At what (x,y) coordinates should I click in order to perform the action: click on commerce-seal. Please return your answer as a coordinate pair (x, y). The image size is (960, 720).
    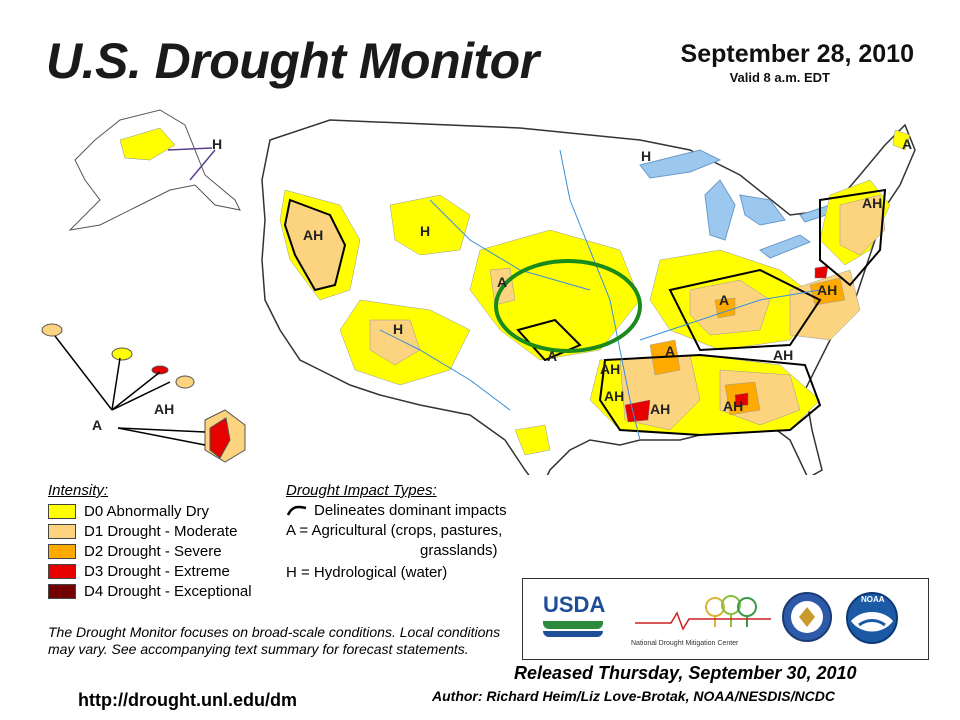
    Looking at the image, I should click on (807, 619).